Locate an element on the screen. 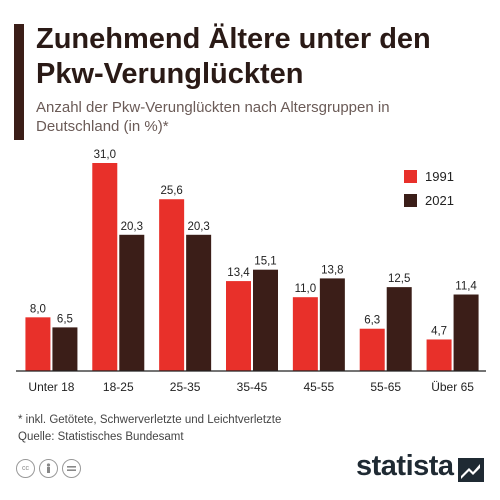 The image size is (500, 500). data-label-2021-4: 13,8 is located at coordinates (332, 270).